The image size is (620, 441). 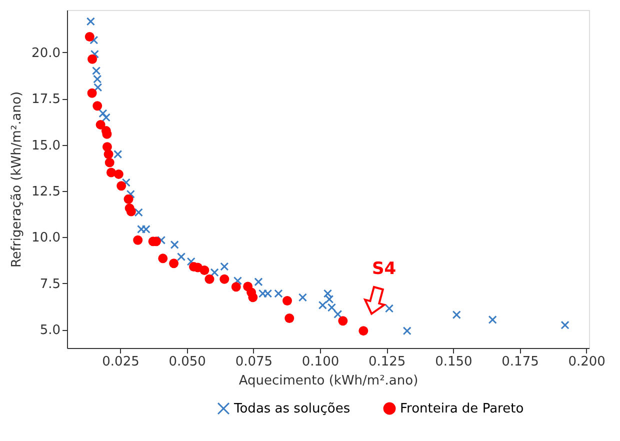 What do you see at coordinates (50, 330) in the screenshot?
I see `y-tick-label: 5.0` at bounding box center [50, 330].